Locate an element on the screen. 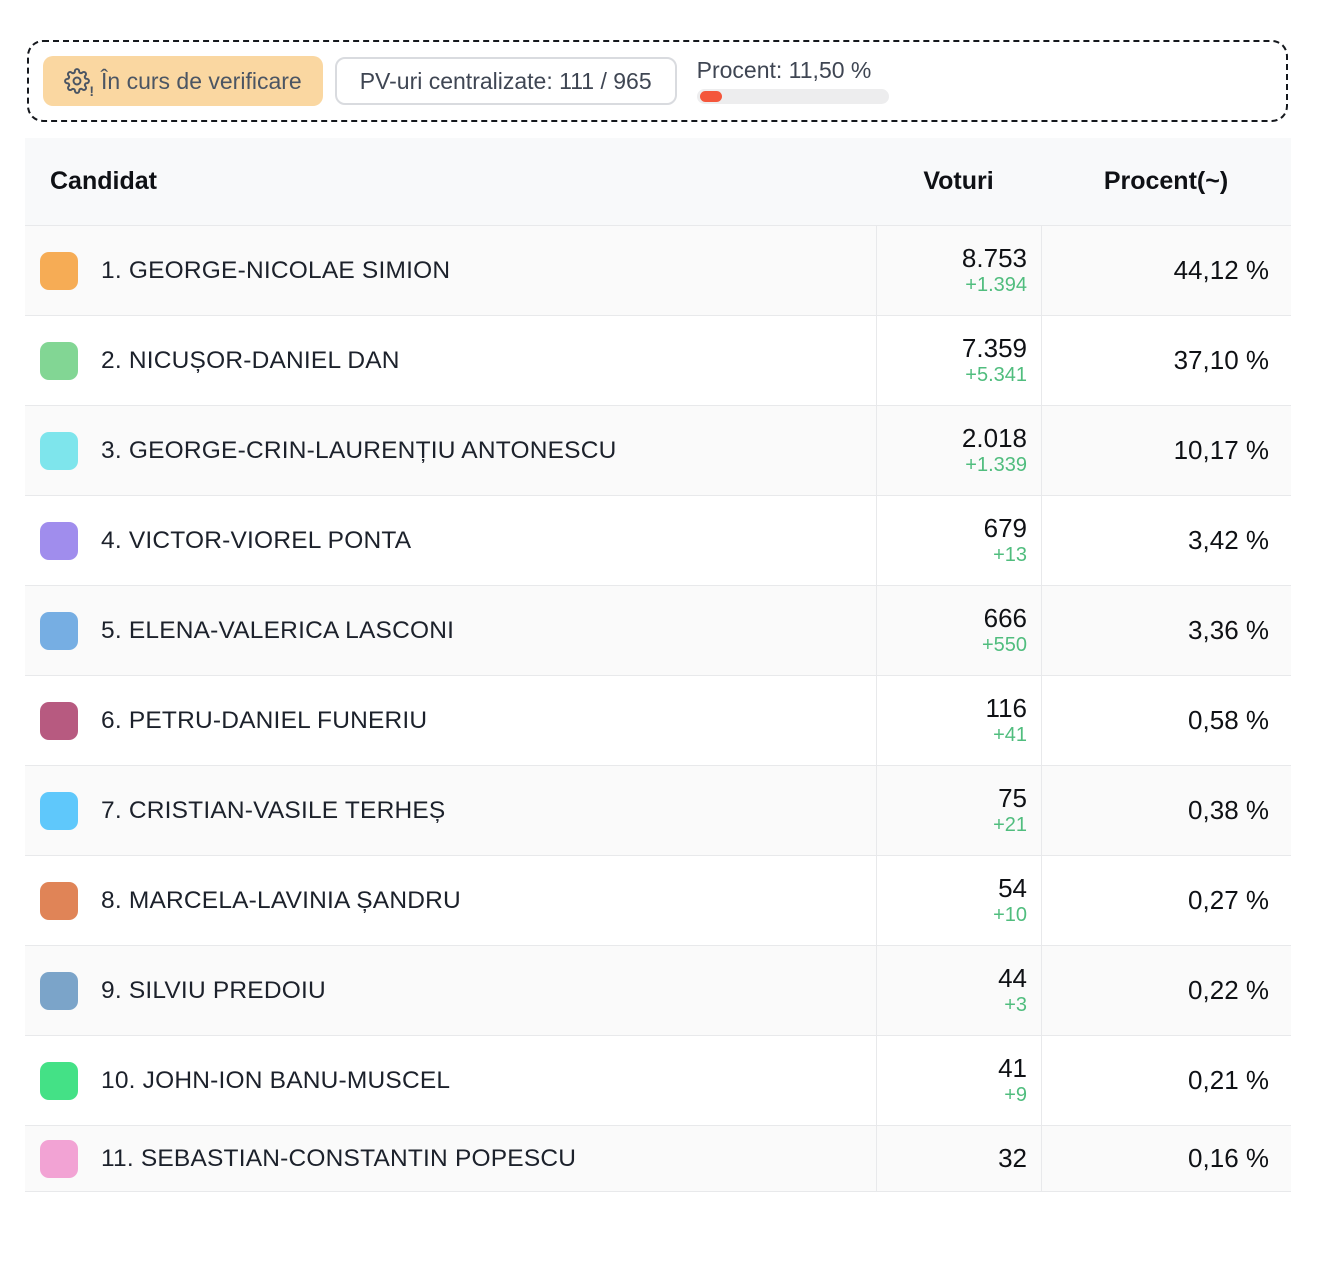 The image size is (1340, 1286). percent-cell: 3,42 % is located at coordinates (1166, 540).